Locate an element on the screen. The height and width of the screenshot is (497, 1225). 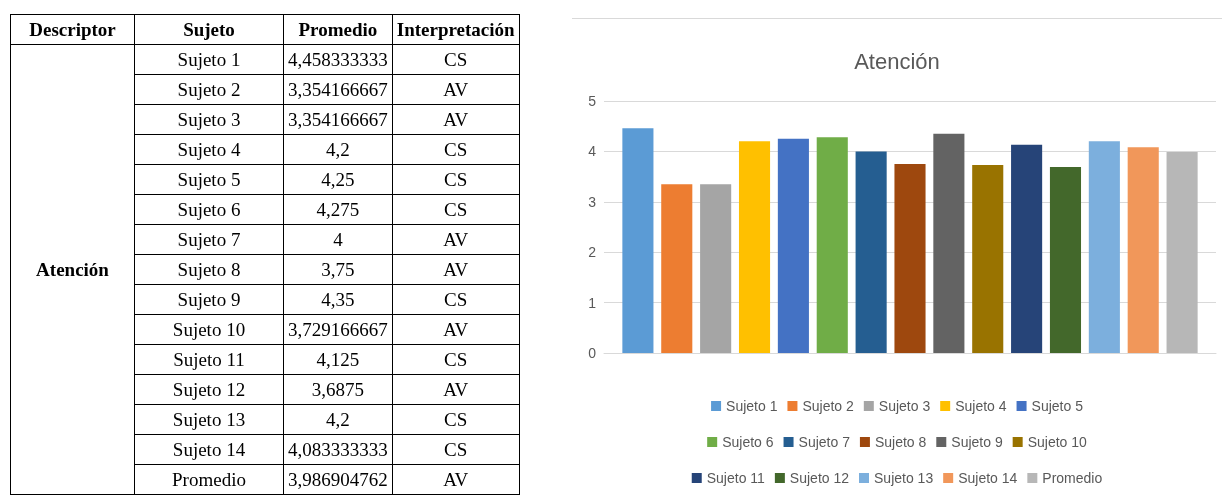
text: Sujeto 8 is located at coordinates (209, 269).